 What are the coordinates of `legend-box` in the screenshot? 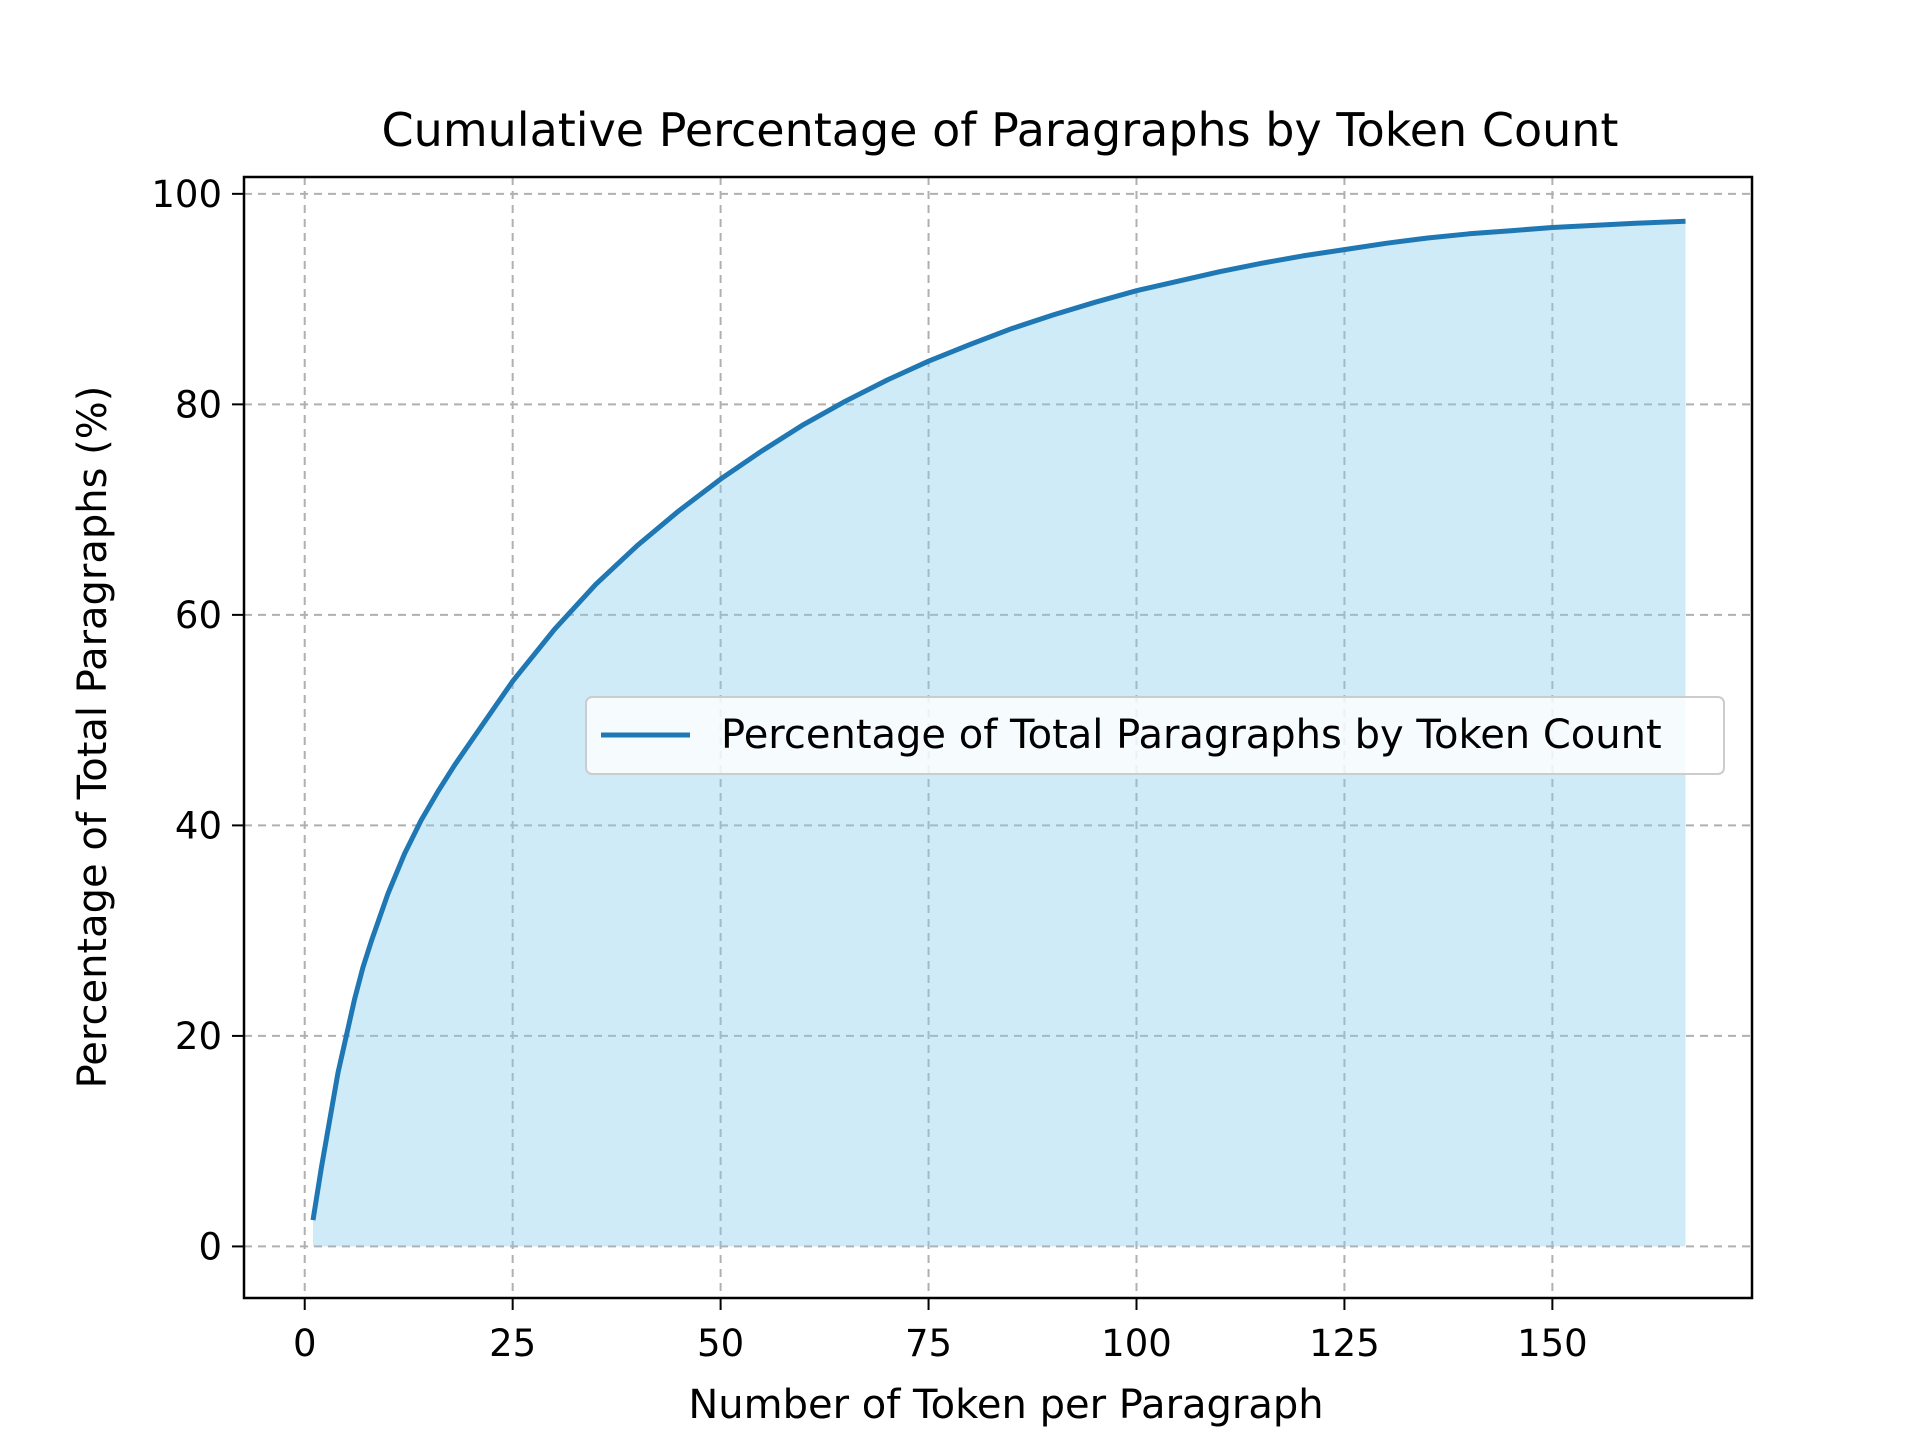 It's located at (1155, 735).